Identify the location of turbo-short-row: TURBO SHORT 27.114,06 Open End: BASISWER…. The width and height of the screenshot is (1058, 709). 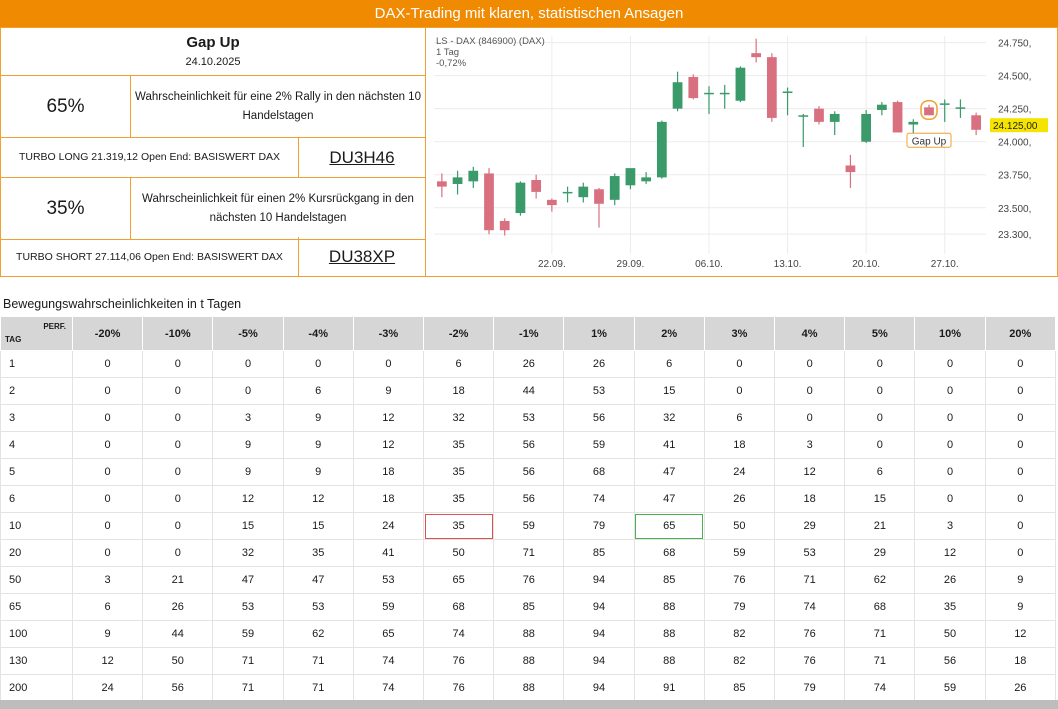
(213, 257).